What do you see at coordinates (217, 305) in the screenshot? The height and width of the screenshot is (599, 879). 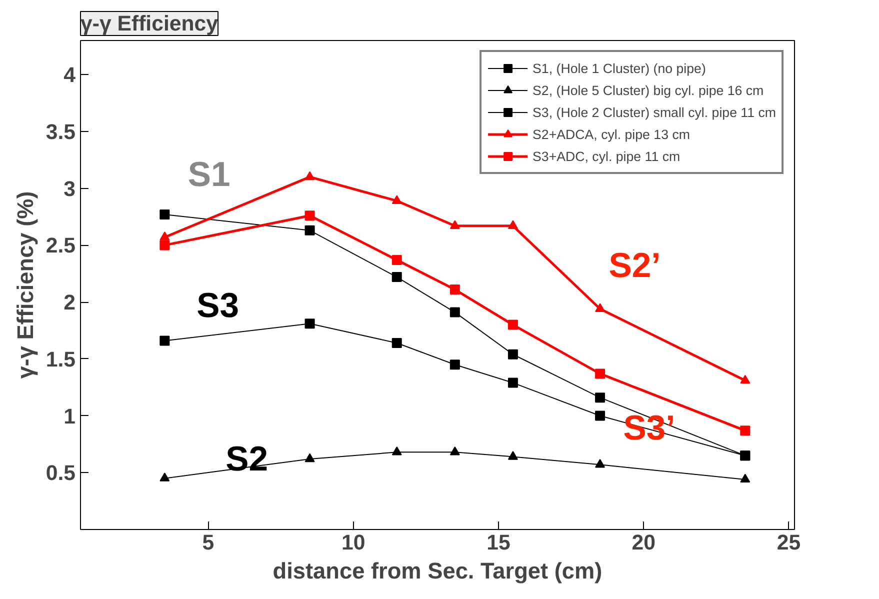 I see `annotation: S3` at bounding box center [217, 305].